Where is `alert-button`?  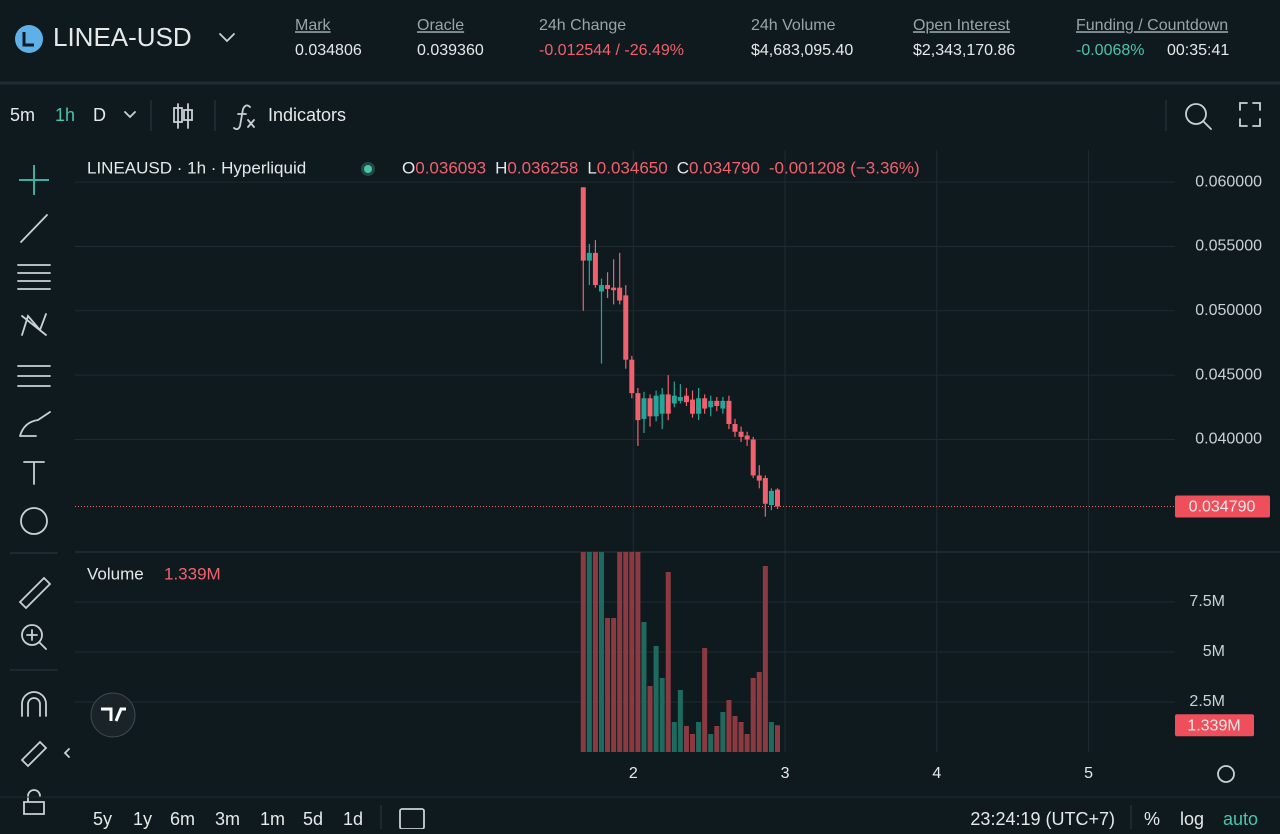 alert-button is located at coordinates (1198, 116).